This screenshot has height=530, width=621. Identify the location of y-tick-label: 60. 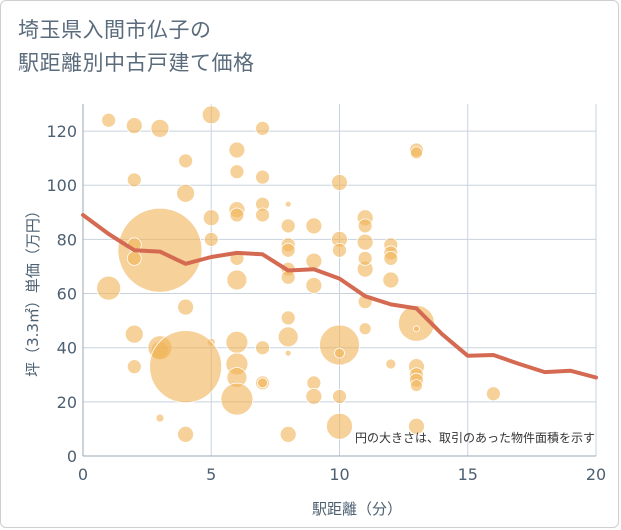
(67, 294).